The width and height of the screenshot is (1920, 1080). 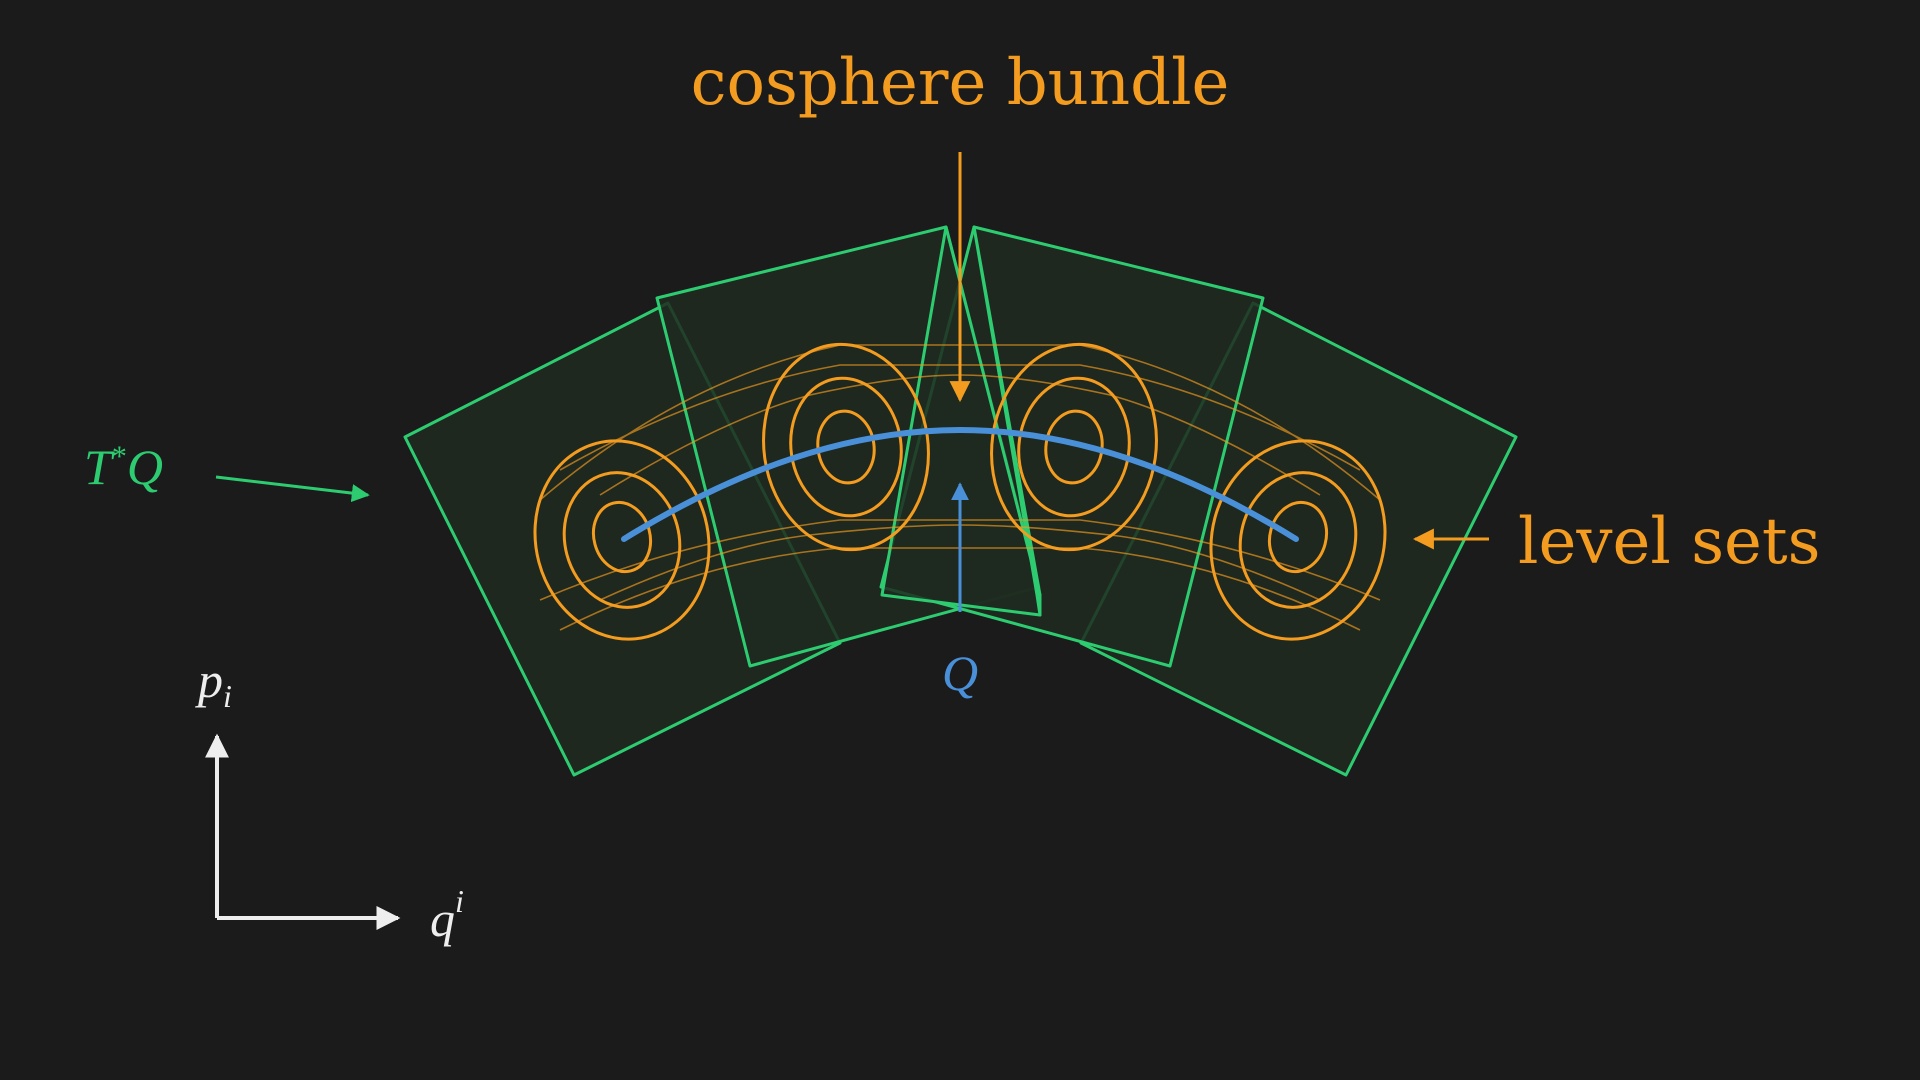 What do you see at coordinates (1007, 421) in the screenshot?
I see `fiber-sheet-center-right` at bounding box center [1007, 421].